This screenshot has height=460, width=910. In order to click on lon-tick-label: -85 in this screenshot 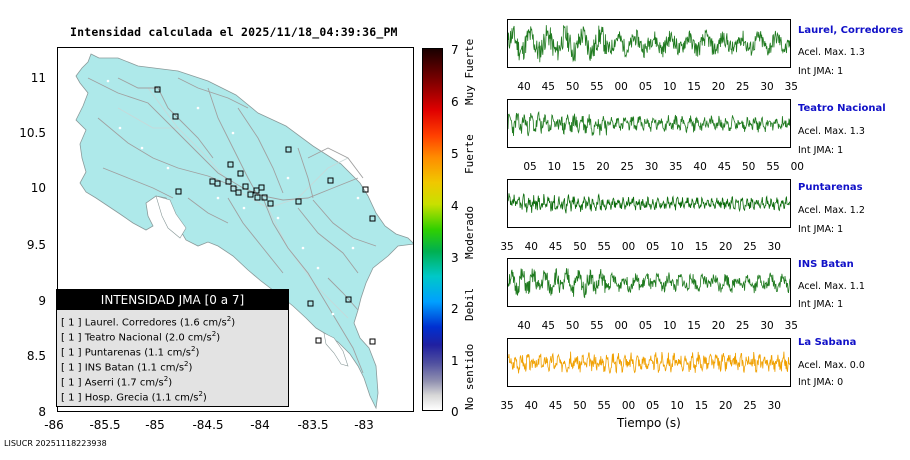, I will do `click(155, 425)`.